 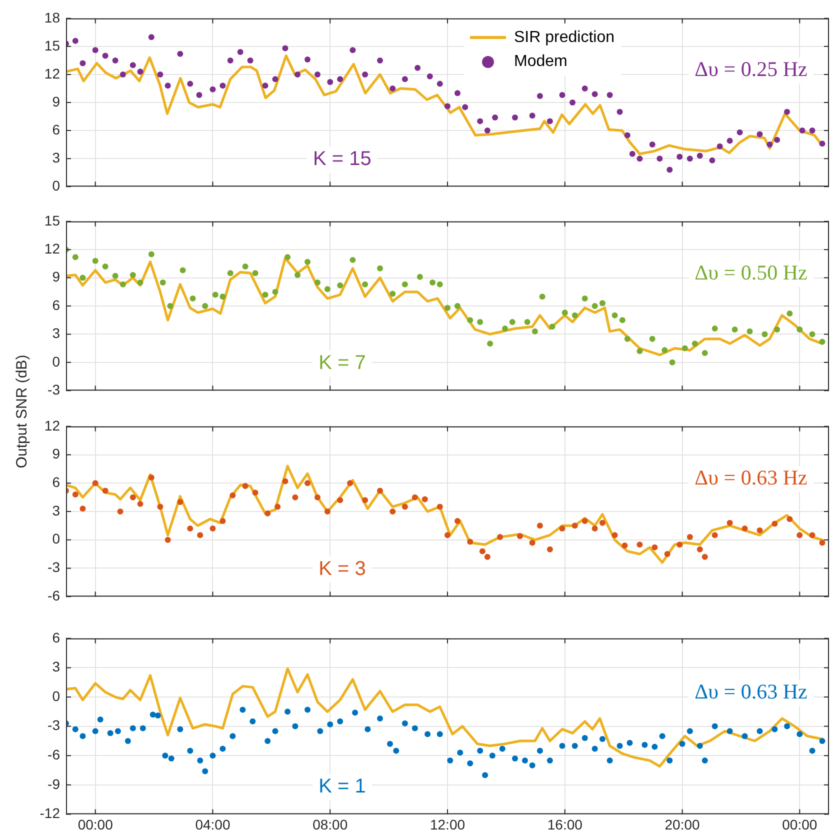 I want to click on y-tick-label: 18, so click(x=52, y=17).